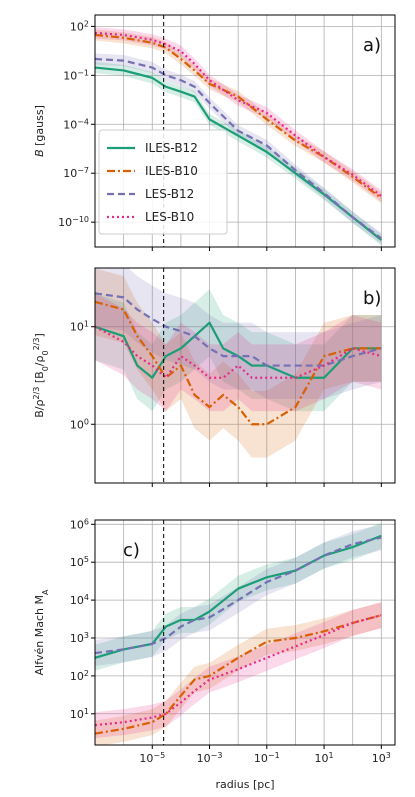 This screenshot has height=797, width=415. What do you see at coordinates (372, 298) in the screenshot?
I see `panel-label: b)` at bounding box center [372, 298].